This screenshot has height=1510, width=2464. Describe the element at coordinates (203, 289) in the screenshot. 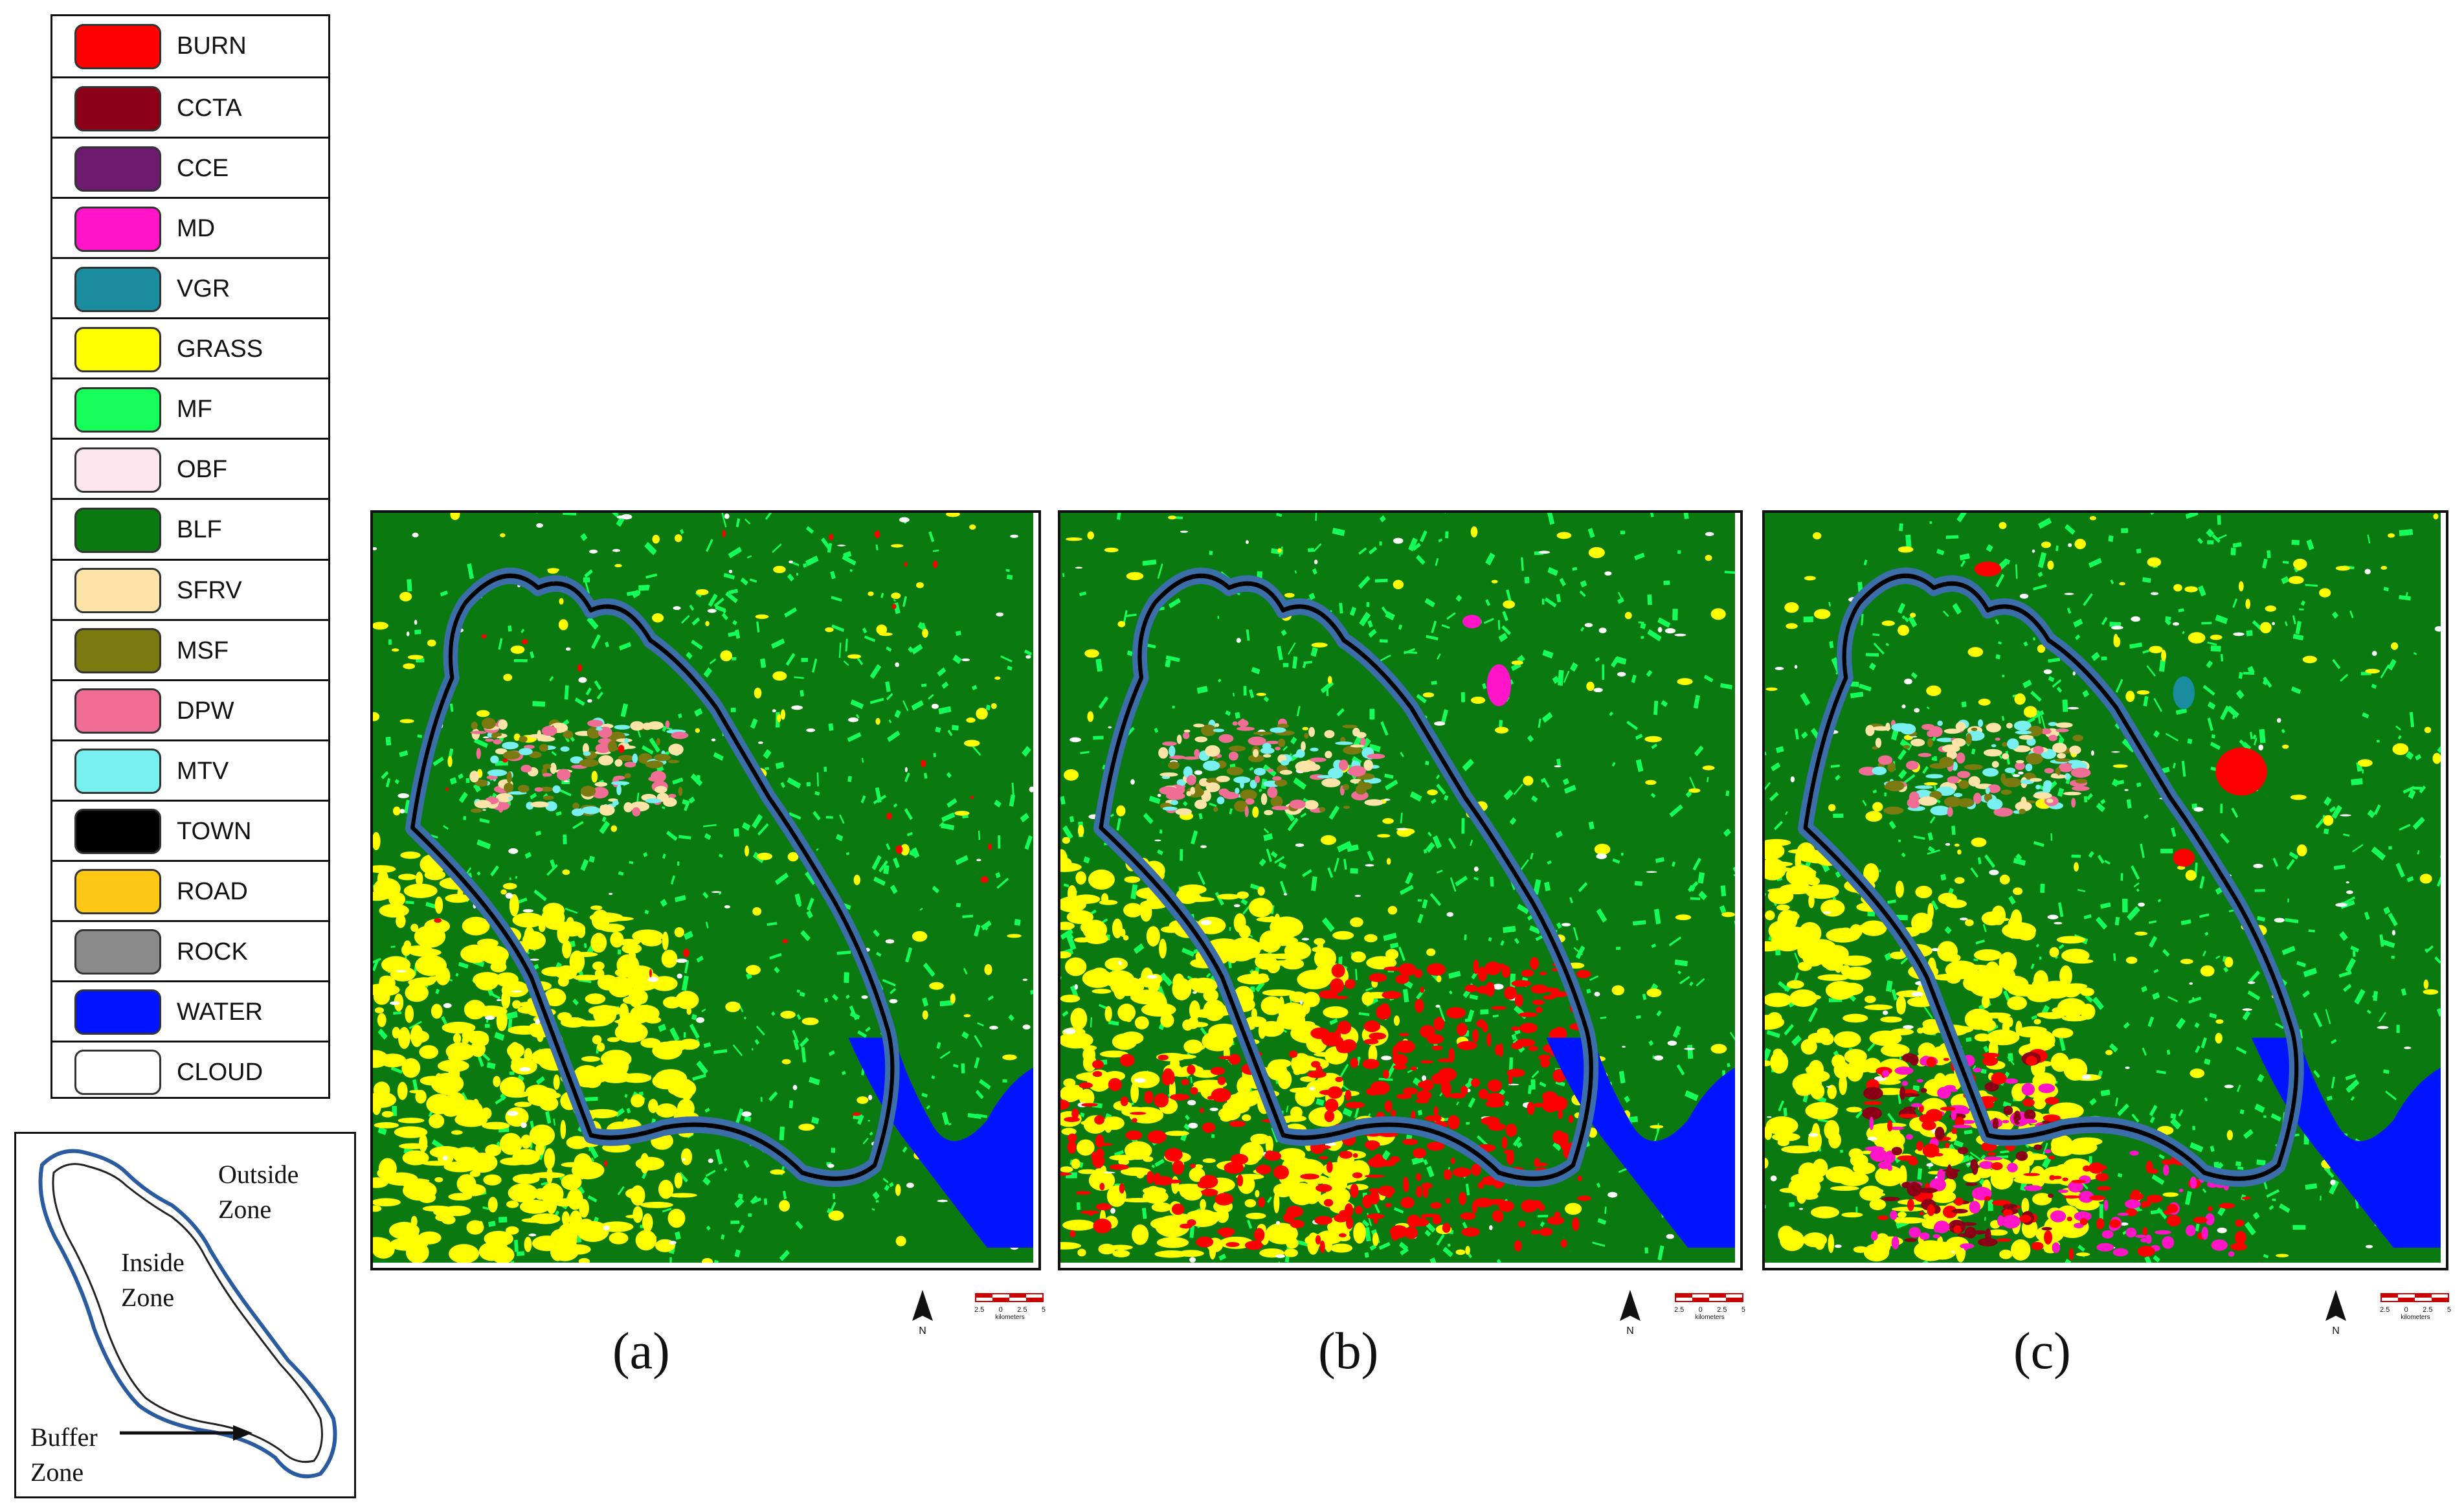

I see `legend-label: VGR` at that location.